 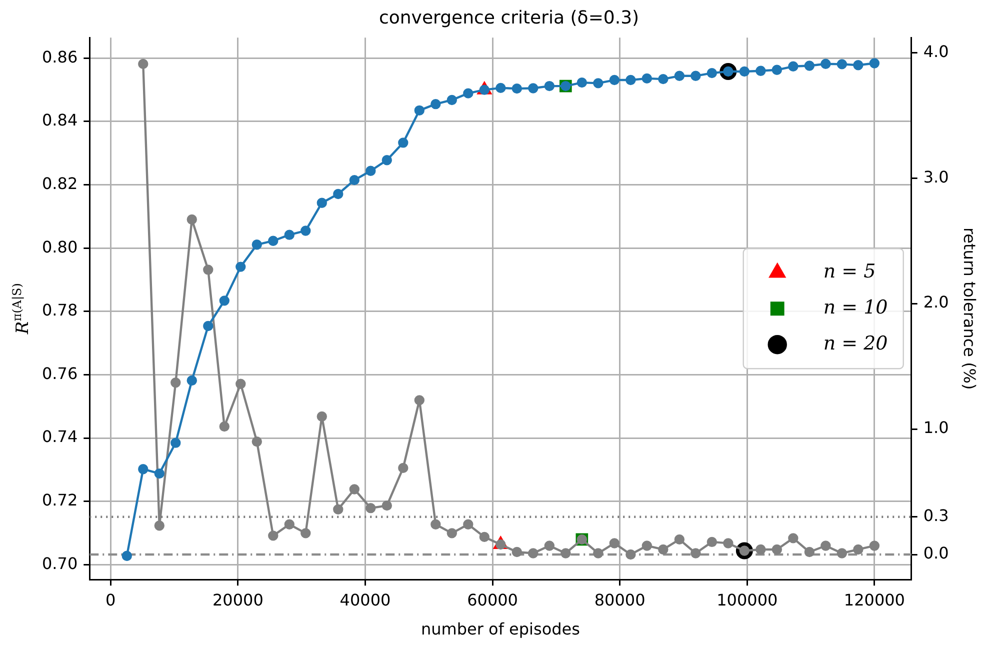 I want to click on y-tick-label: 0.84, so click(x=60, y=120).